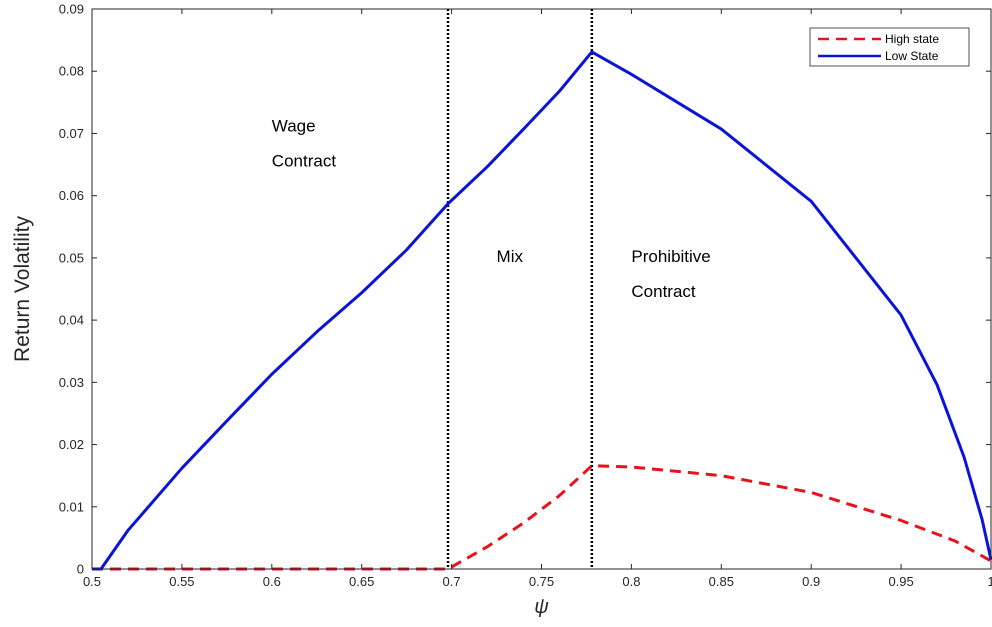 The image size is (992, 627). Describe the element at coordinates (811, 581) in the screenshot. I see `x-tick-label: 0.9` at that location.